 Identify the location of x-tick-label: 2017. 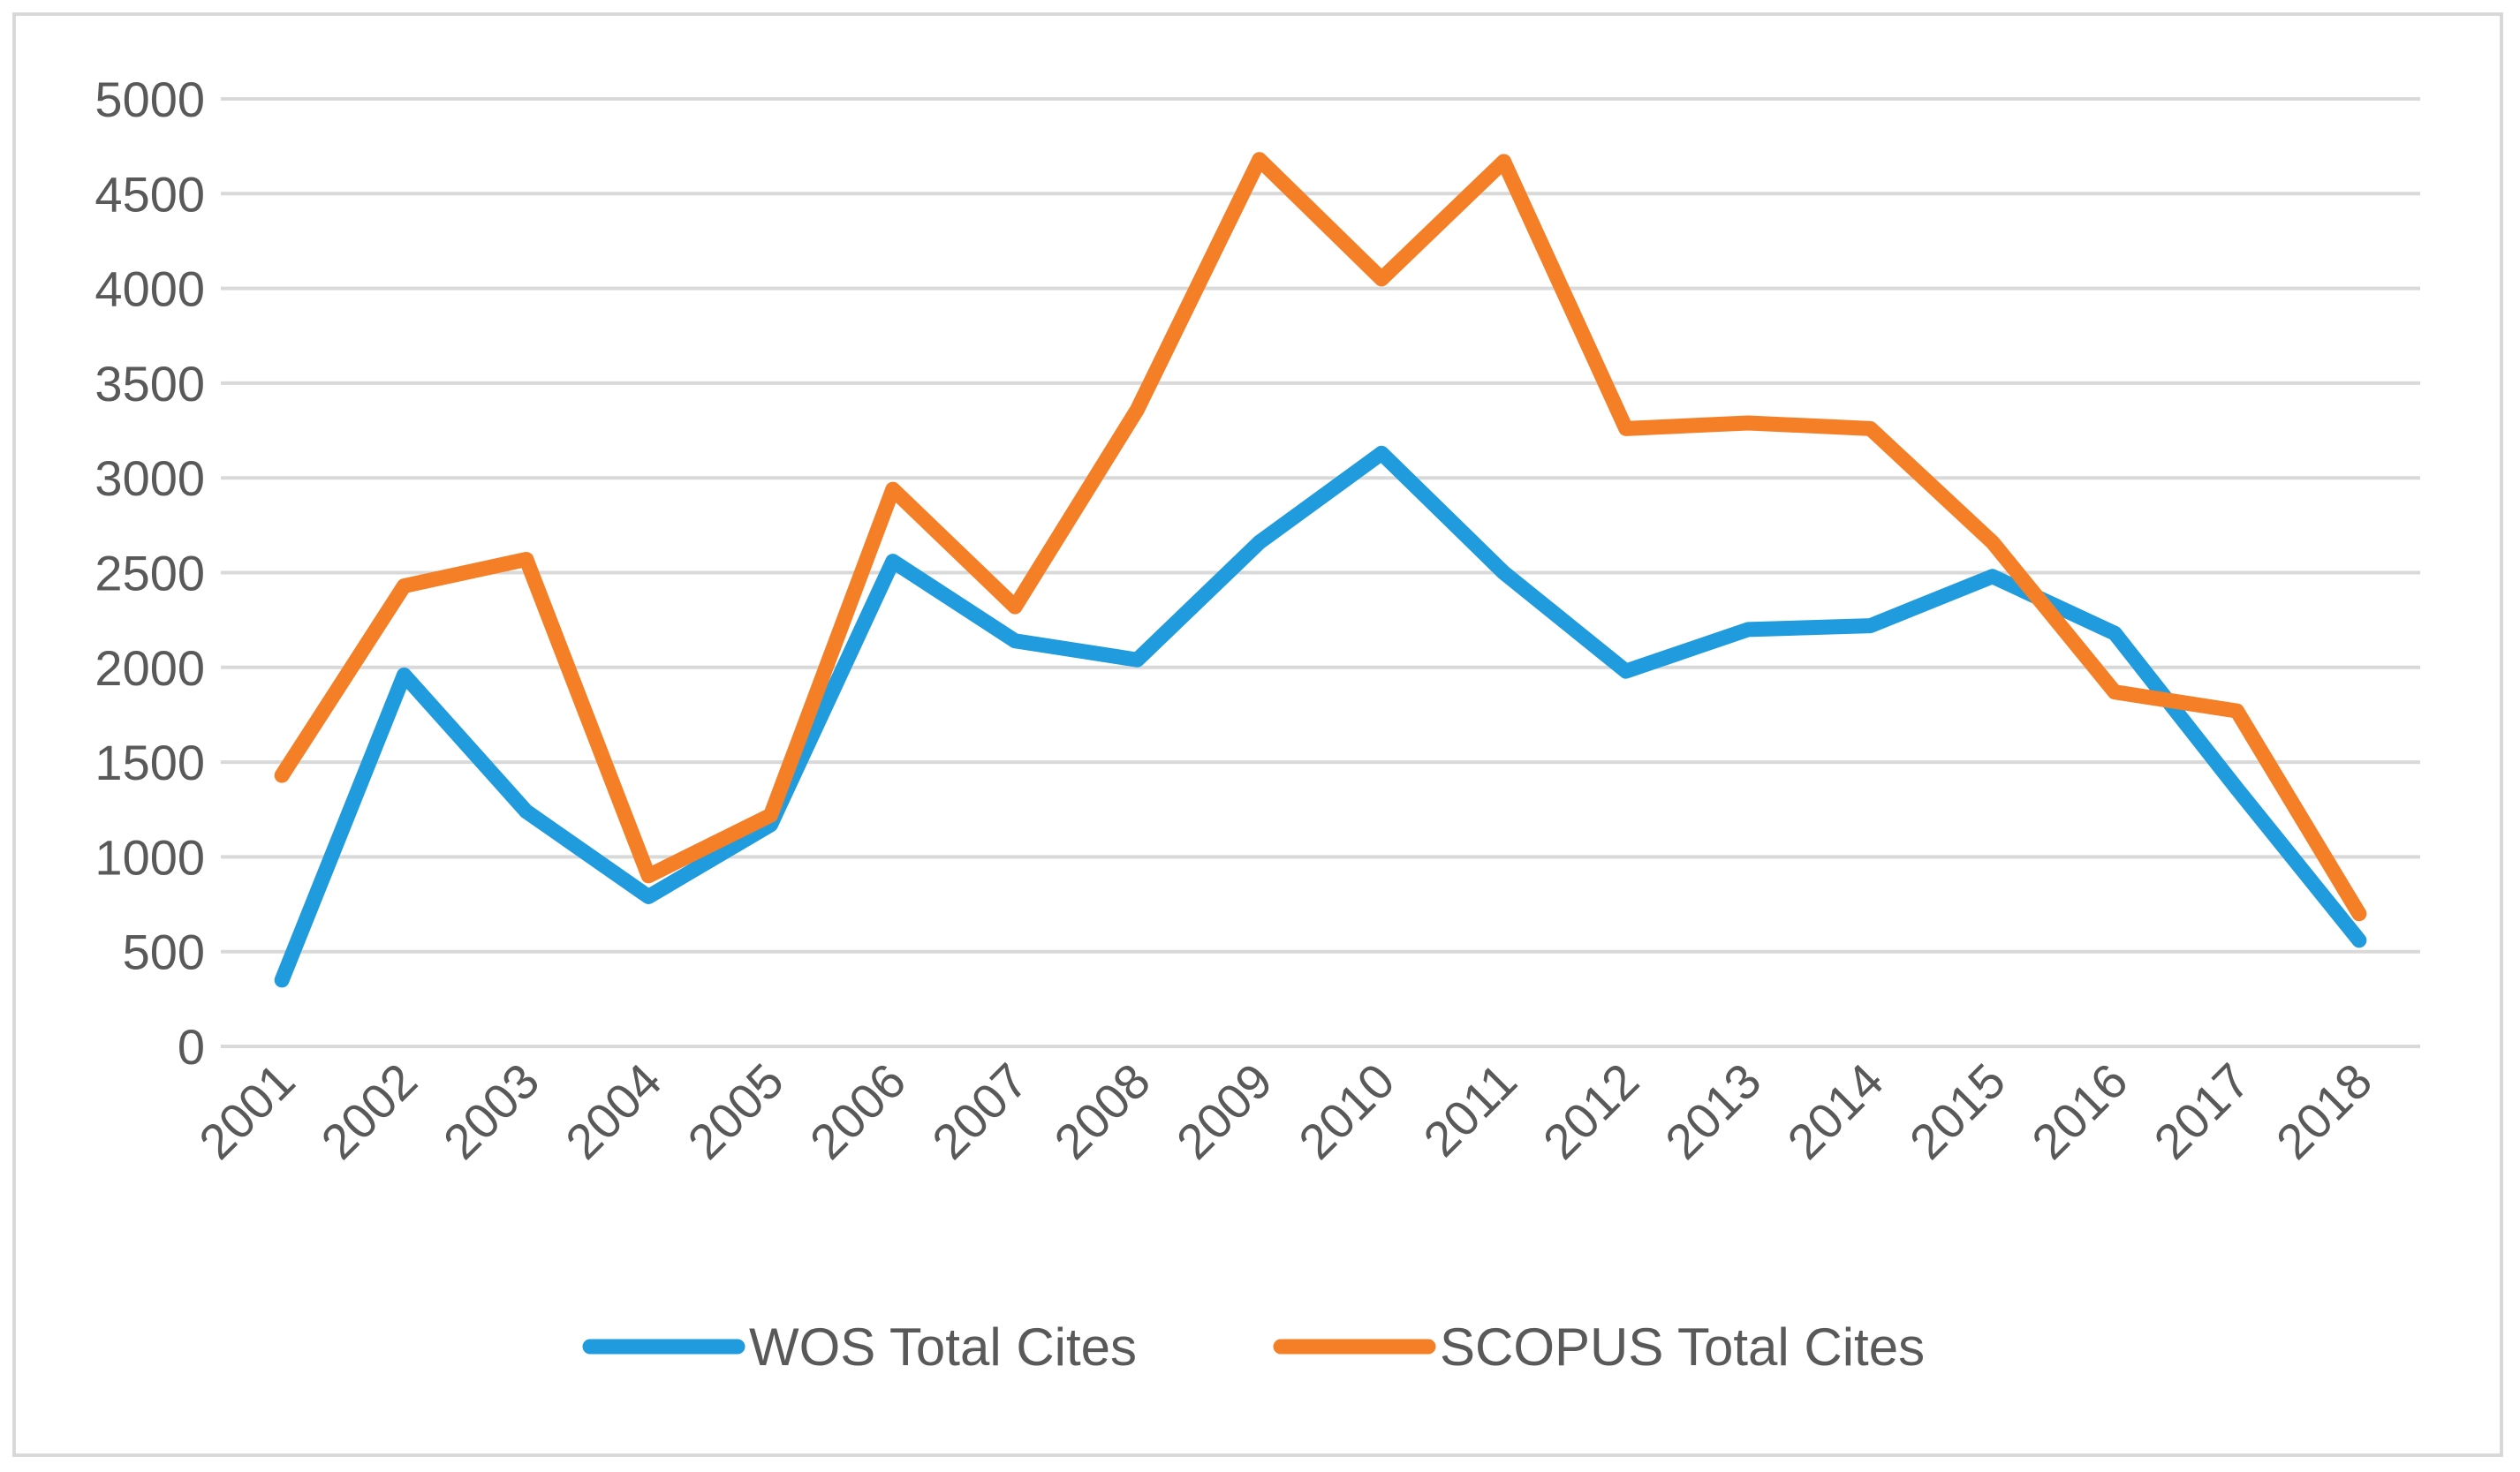
(2201, 1111).